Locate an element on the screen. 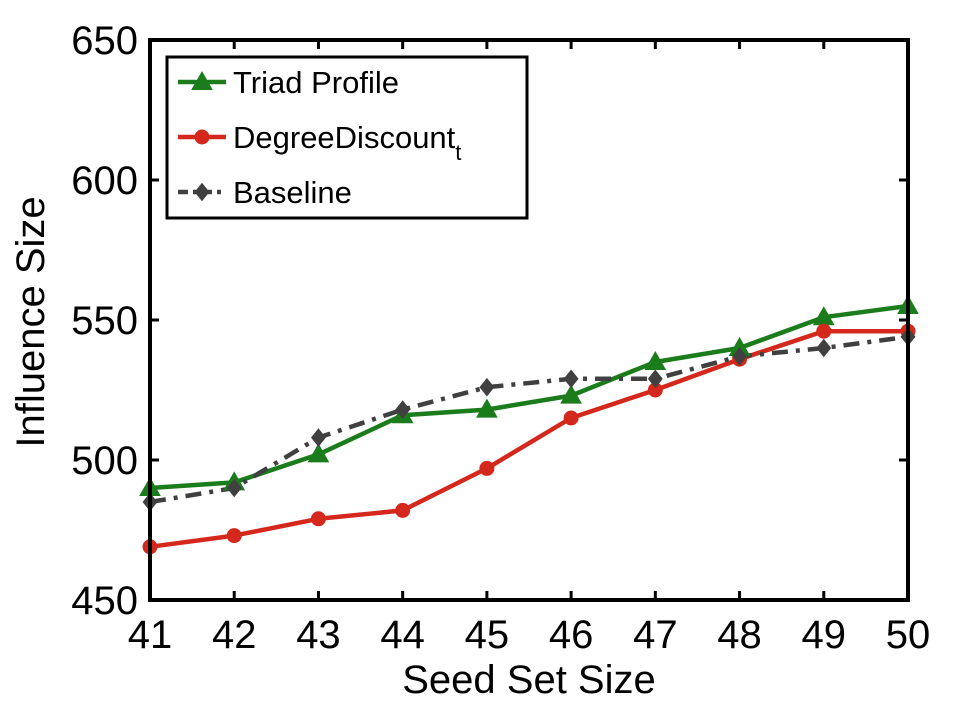 The height and width of the screenshot is (720, 960). y-tick-labels: 450 500 550 600 650 is located at coordinates (104, 321).